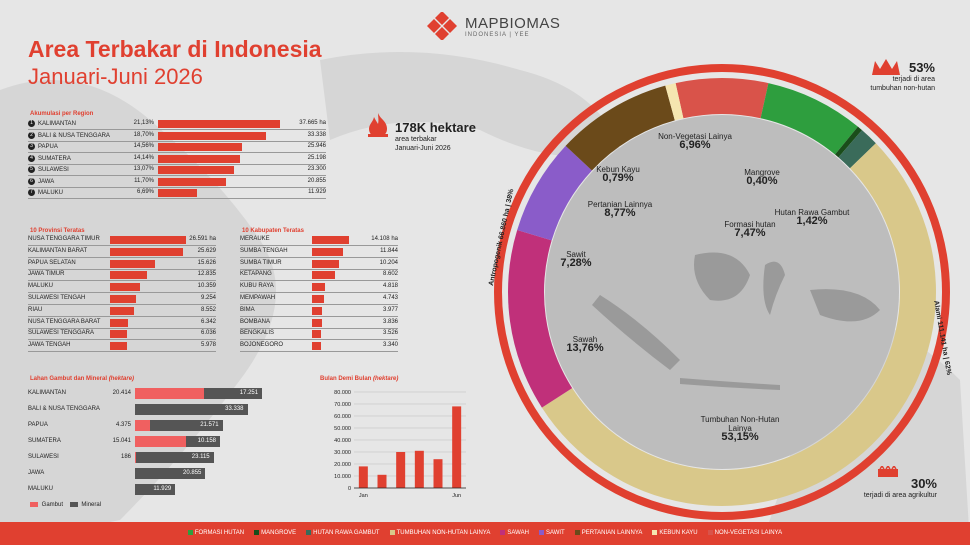 The image size is (970, 545). I want to click on regency-value: 14.108 ha, so click(384, 239).